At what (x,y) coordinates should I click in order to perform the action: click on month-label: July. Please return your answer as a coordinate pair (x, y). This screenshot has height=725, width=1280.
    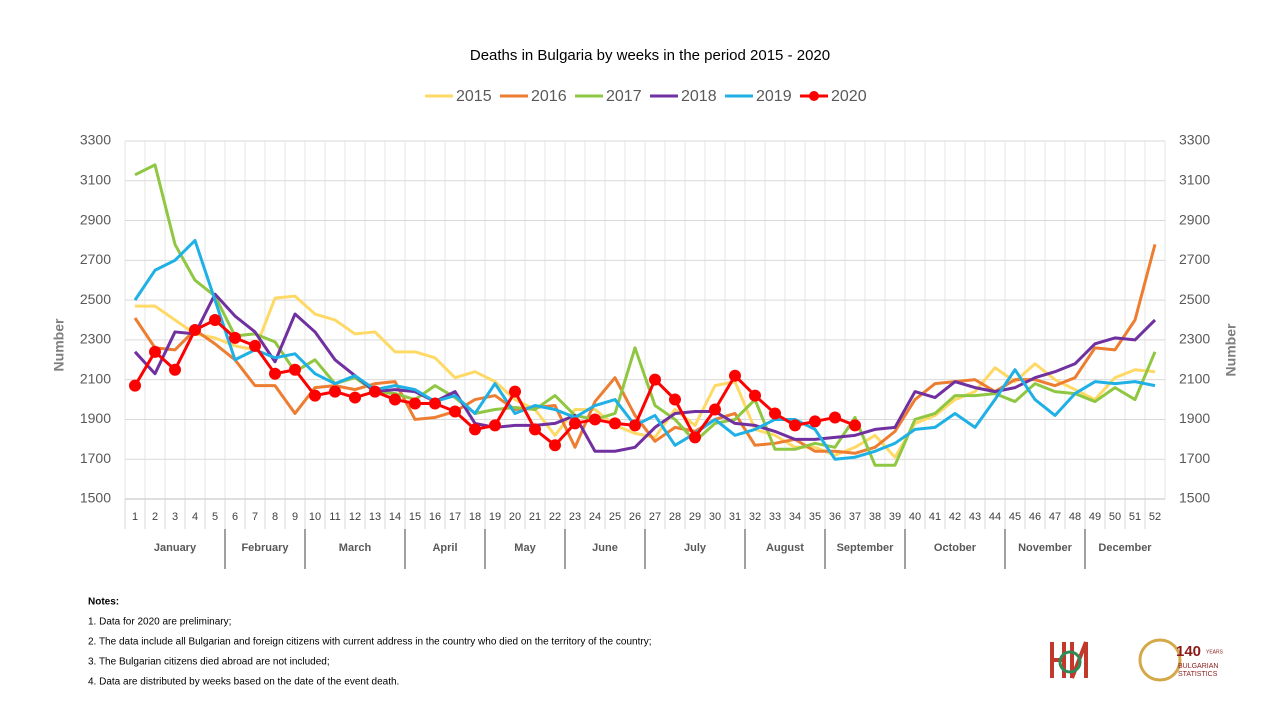
    Looking at the image, I should click on (695, 548).